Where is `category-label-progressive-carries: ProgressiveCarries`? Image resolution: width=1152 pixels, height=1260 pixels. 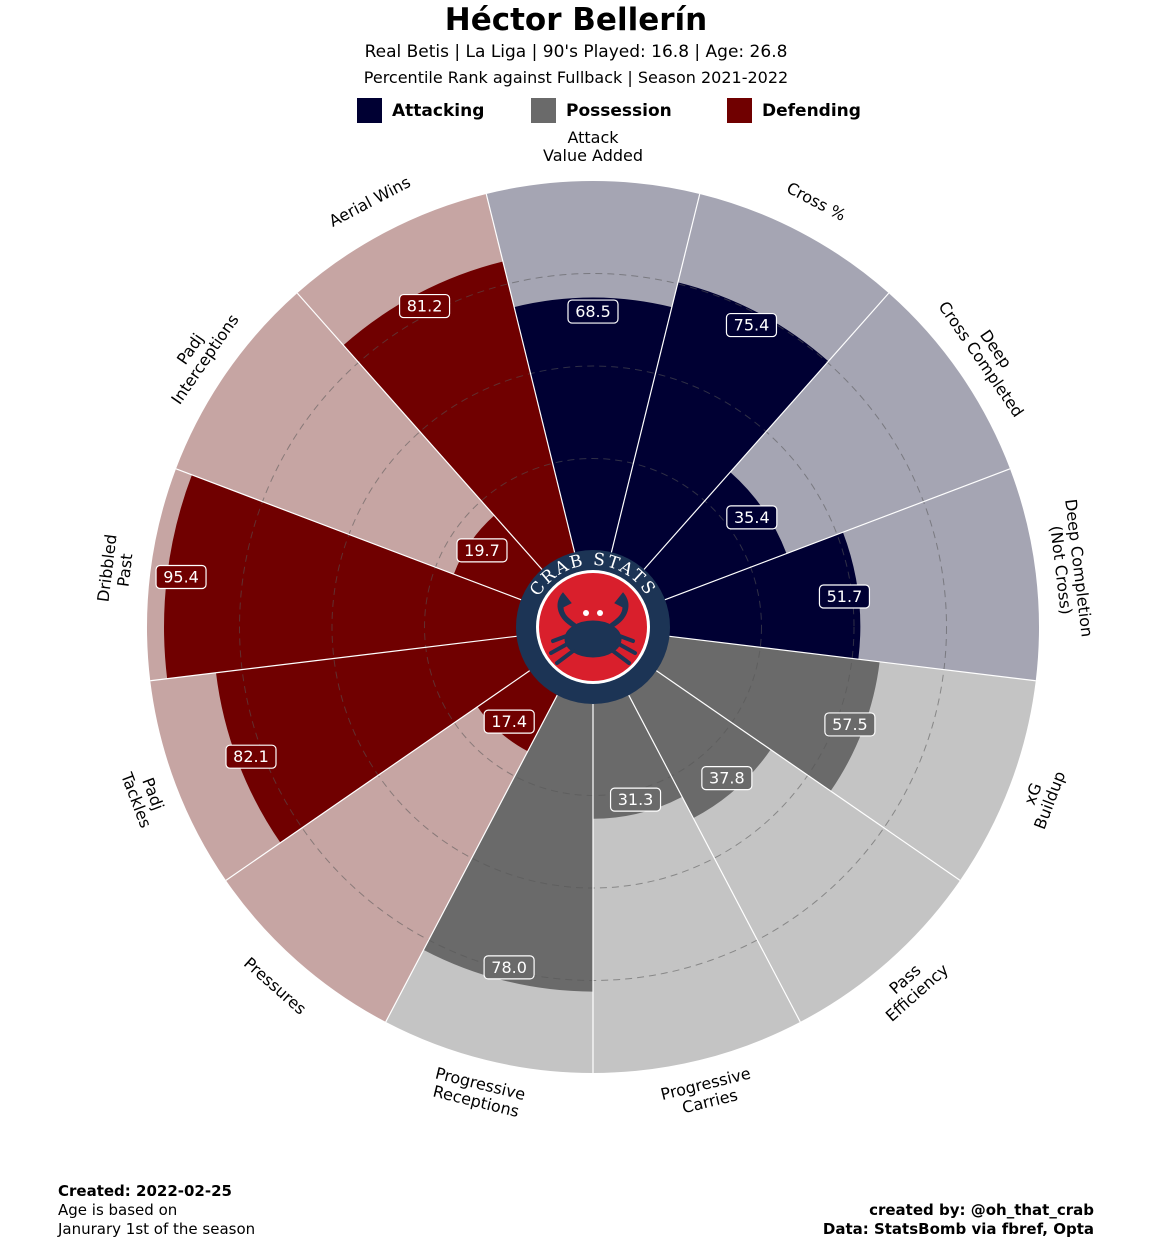 category-label-progressive-carries: ProgressiveCarries is located at coordinates (708, 1093).